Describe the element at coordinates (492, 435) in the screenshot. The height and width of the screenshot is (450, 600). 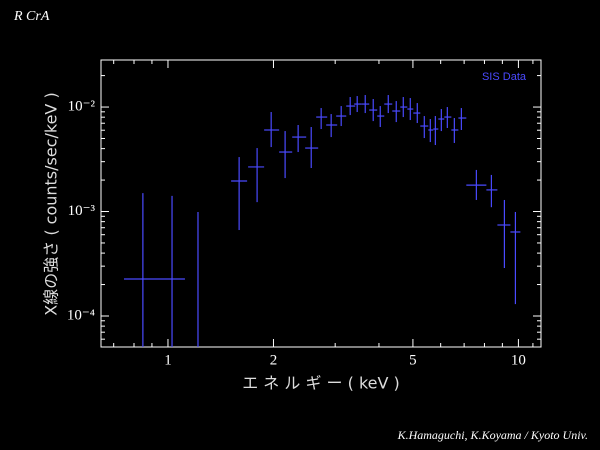
I see `credit: K.Hamaguchi, K.Koyama / Kyoto Univ.` at that location.